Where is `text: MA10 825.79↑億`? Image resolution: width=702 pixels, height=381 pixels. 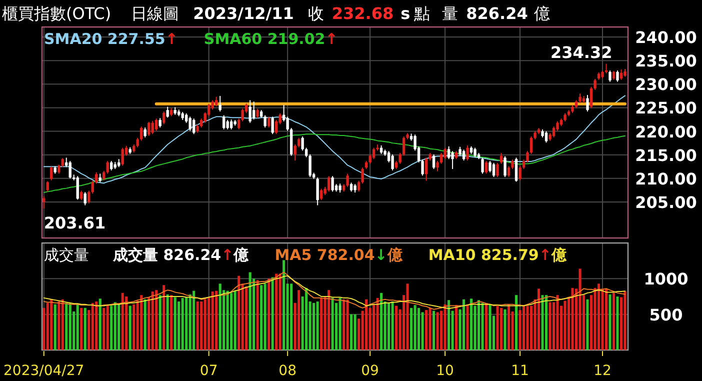
text: MA10 825.79↑億 is located at coordinates (498, 255).